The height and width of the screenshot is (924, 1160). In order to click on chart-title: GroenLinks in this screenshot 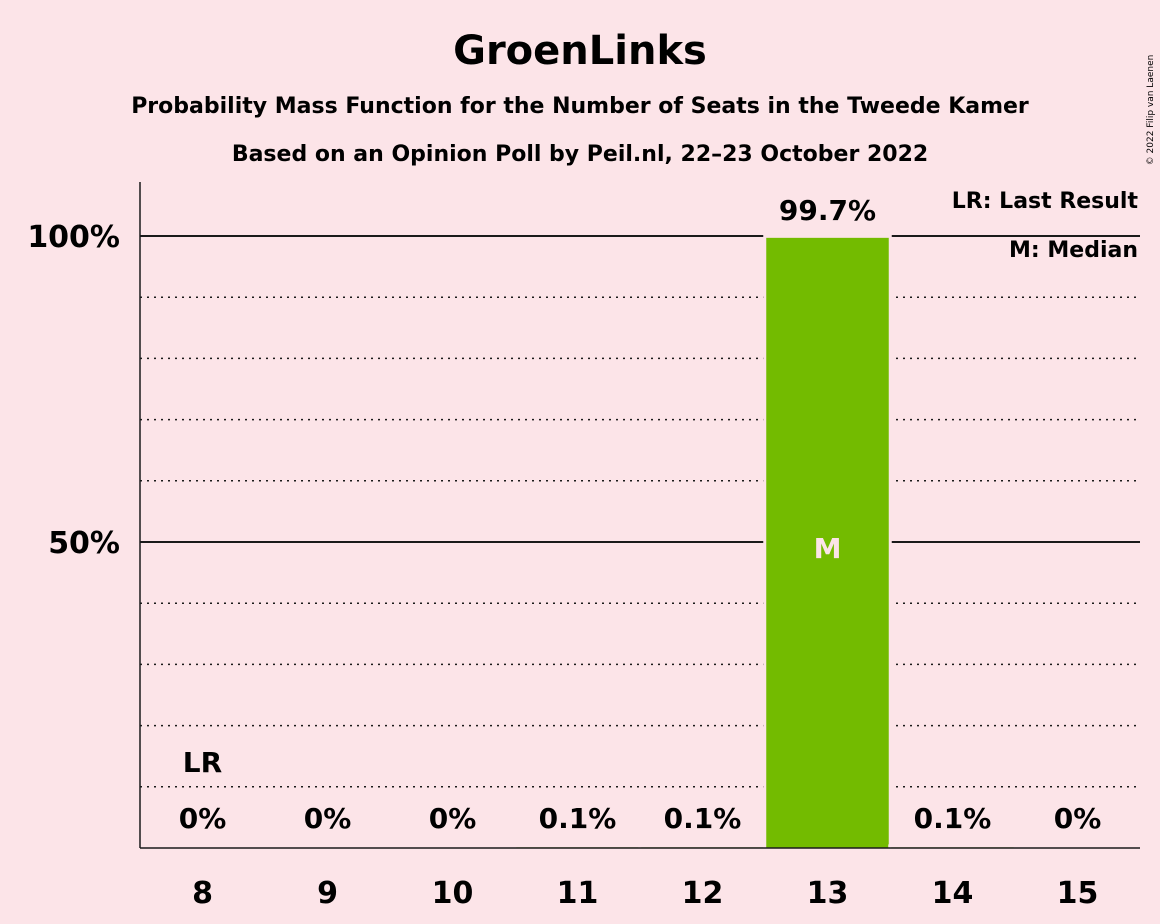, I will do `click(580, 51)`.